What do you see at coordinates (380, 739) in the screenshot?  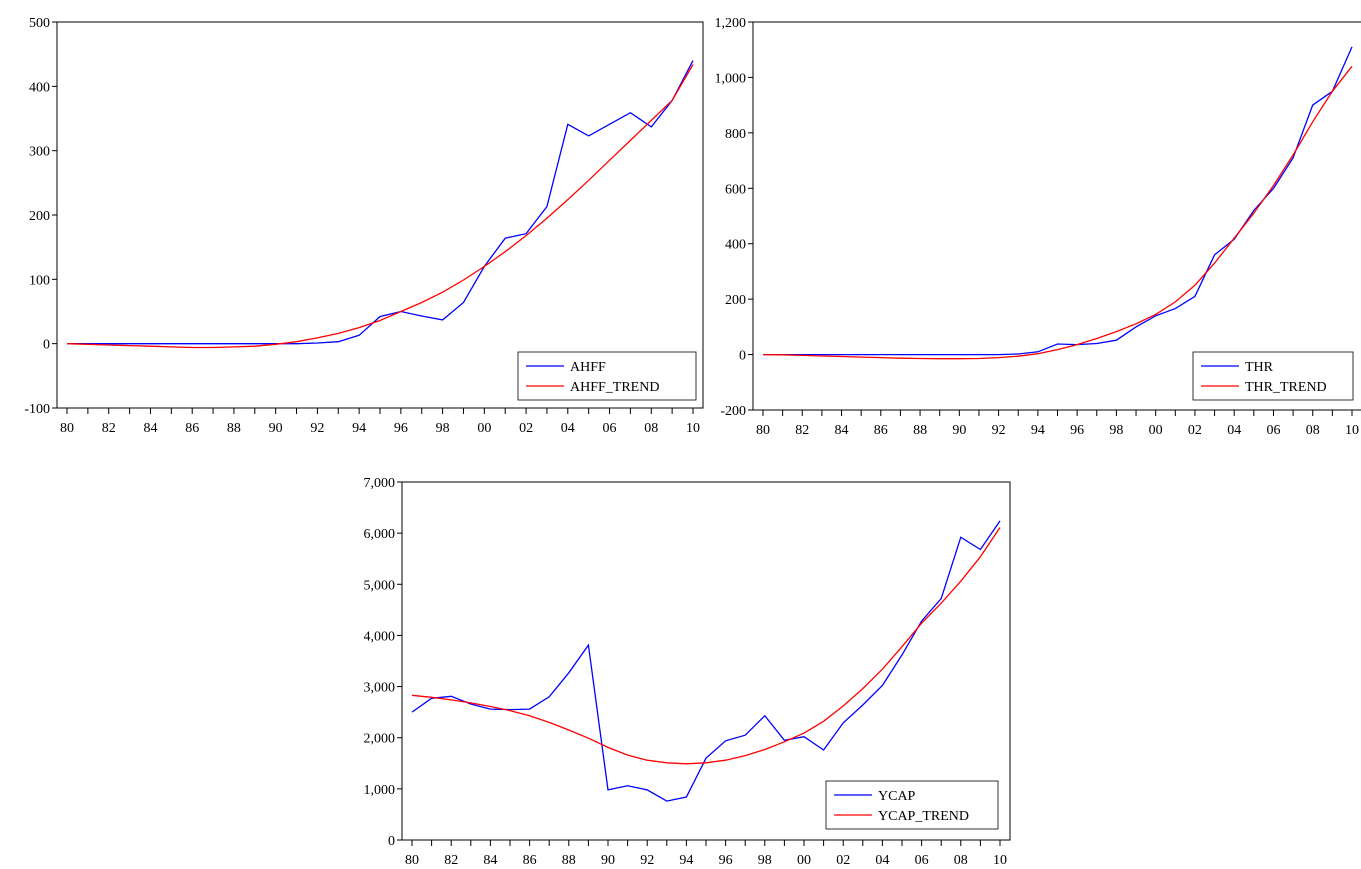 I see `y-tick-label: 2,000` at bounding box center [380, 739].